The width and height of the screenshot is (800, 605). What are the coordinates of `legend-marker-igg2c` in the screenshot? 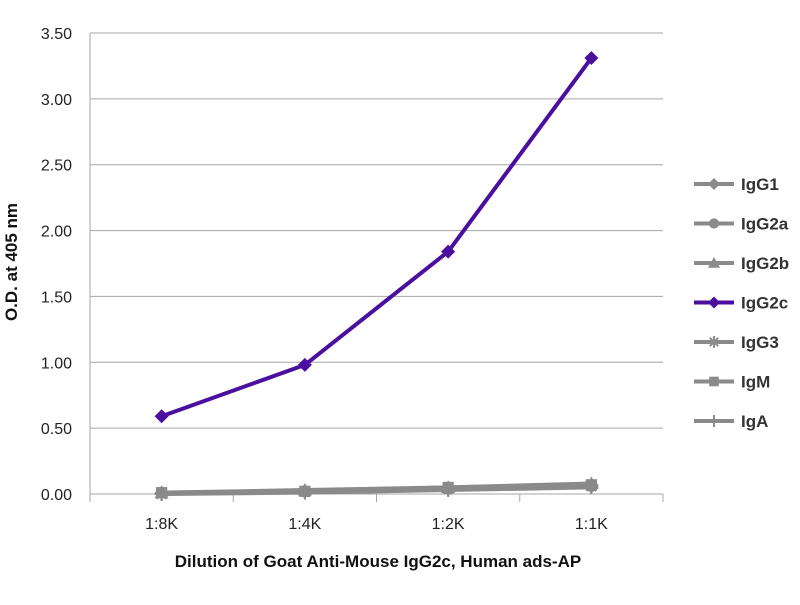 It's located at (714, 302).